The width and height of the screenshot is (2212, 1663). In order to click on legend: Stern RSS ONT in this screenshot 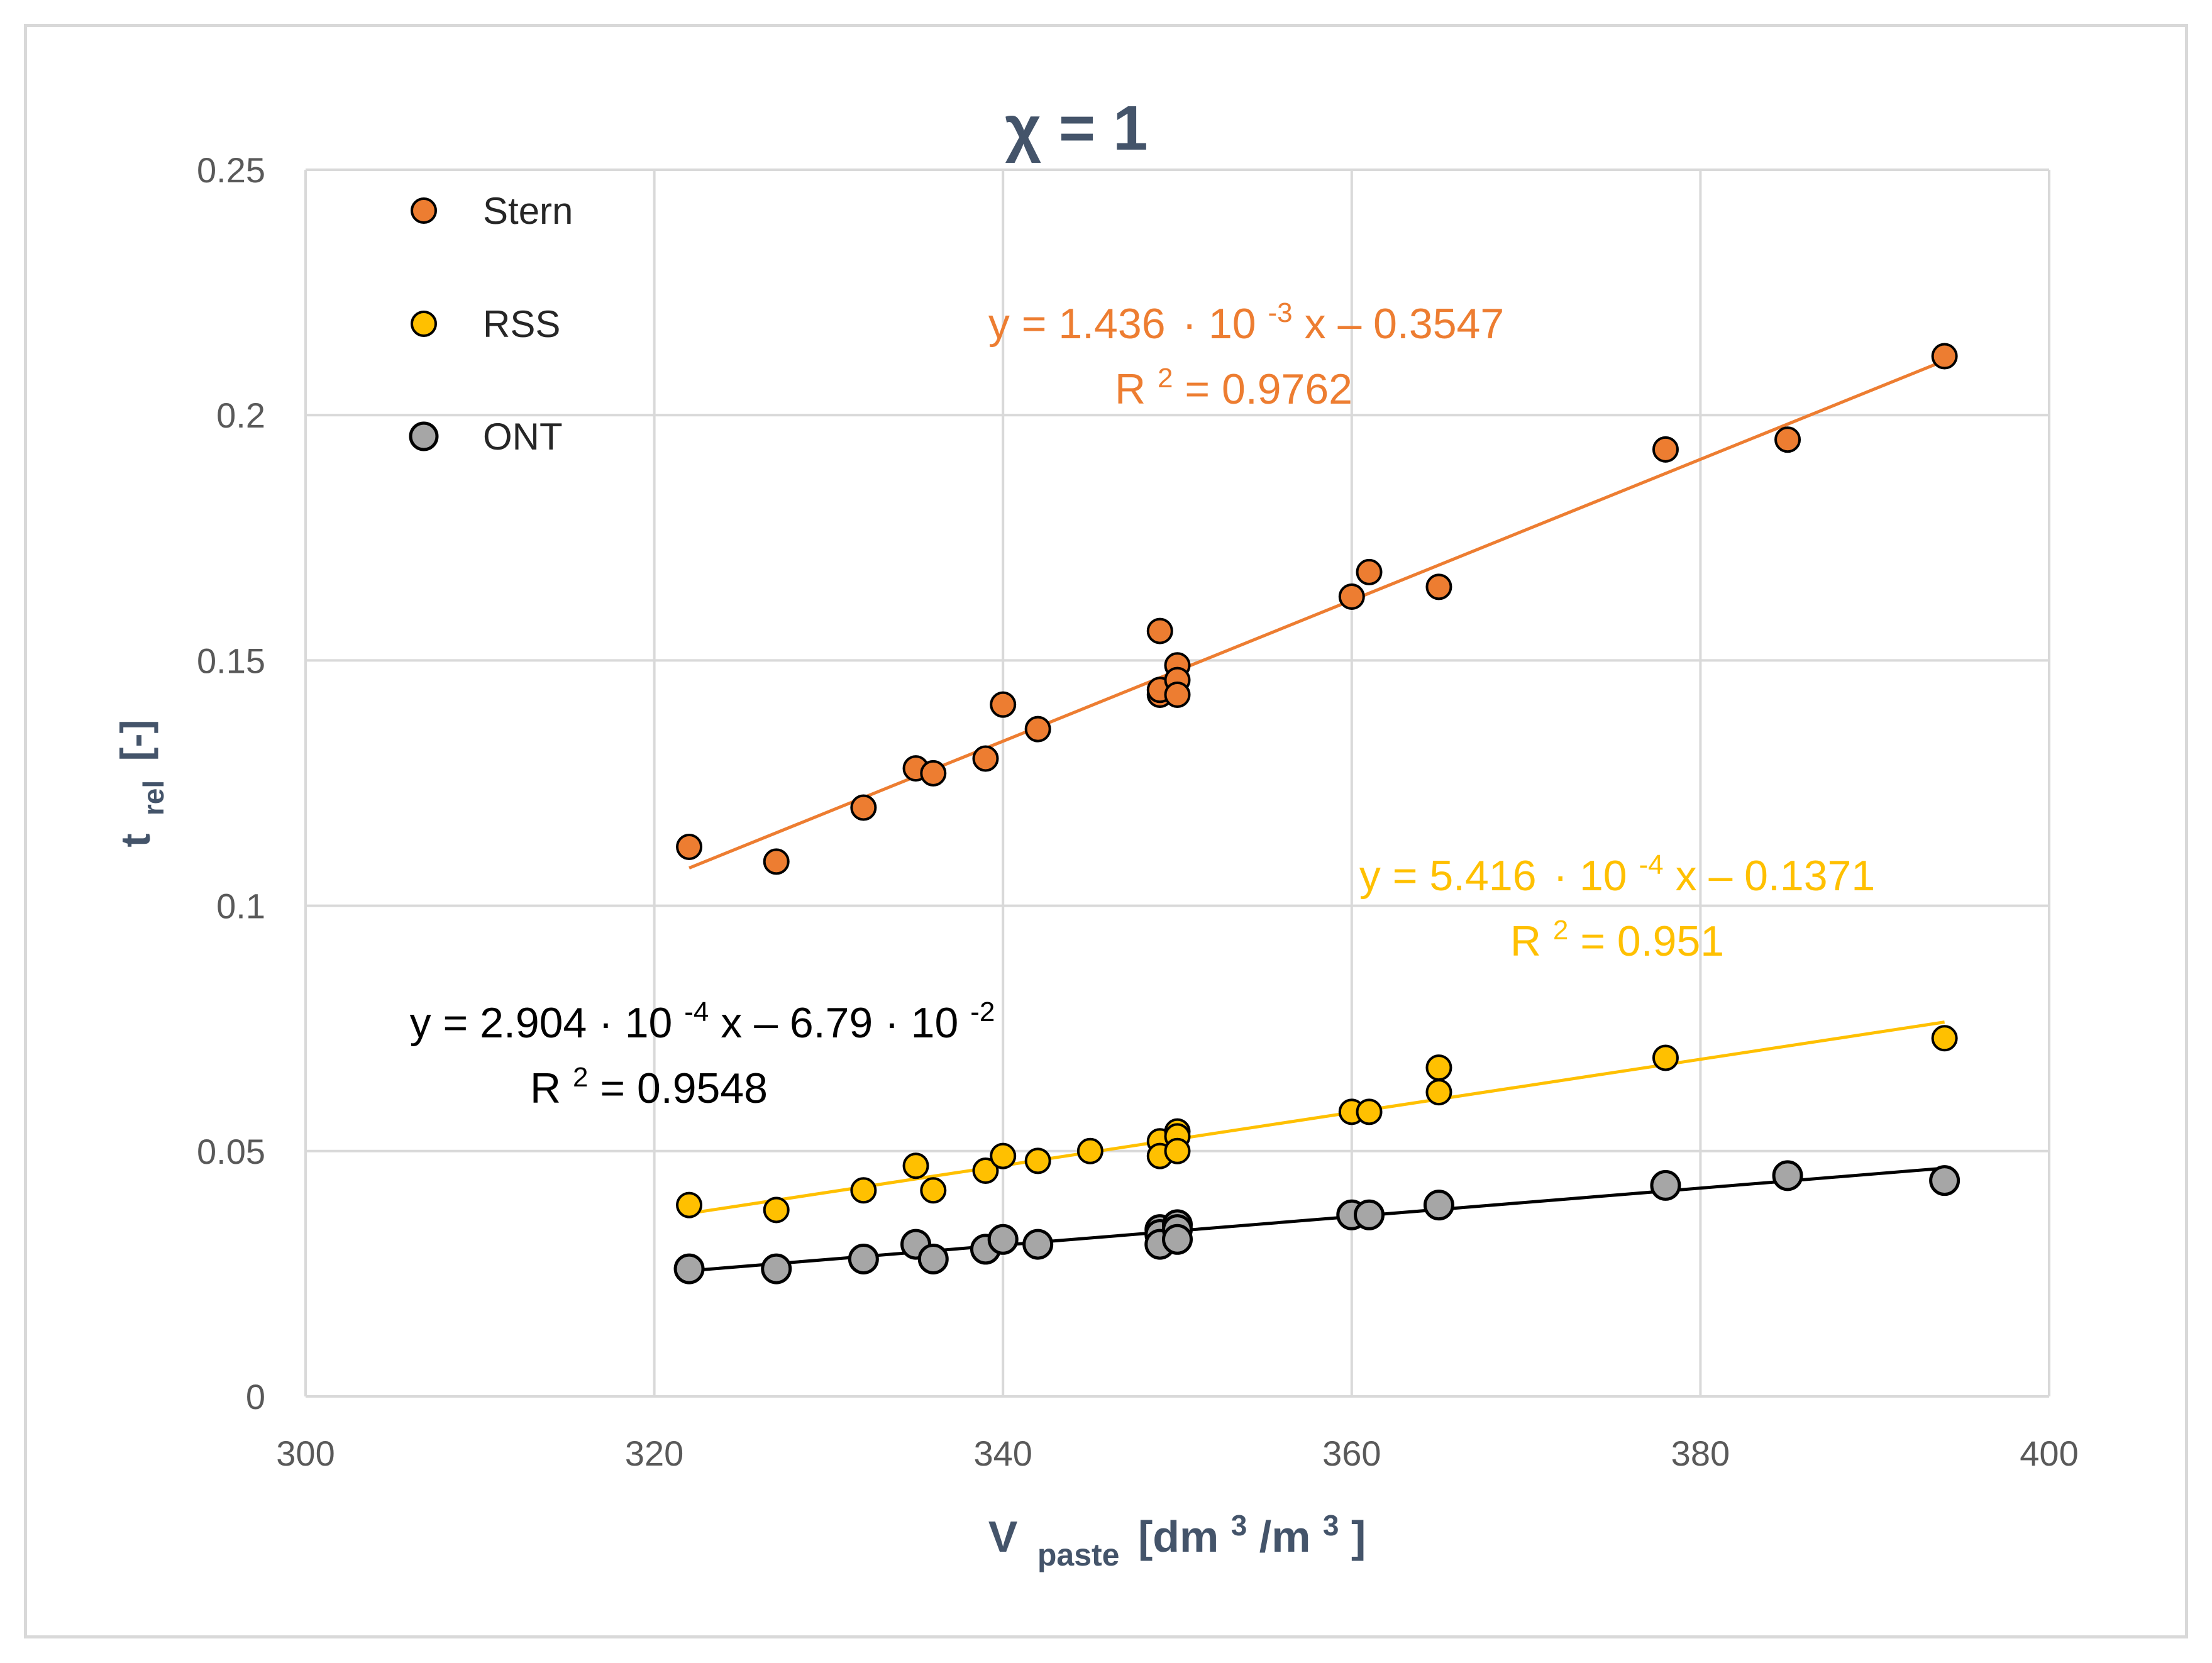, I will do `click(491, 324)`.